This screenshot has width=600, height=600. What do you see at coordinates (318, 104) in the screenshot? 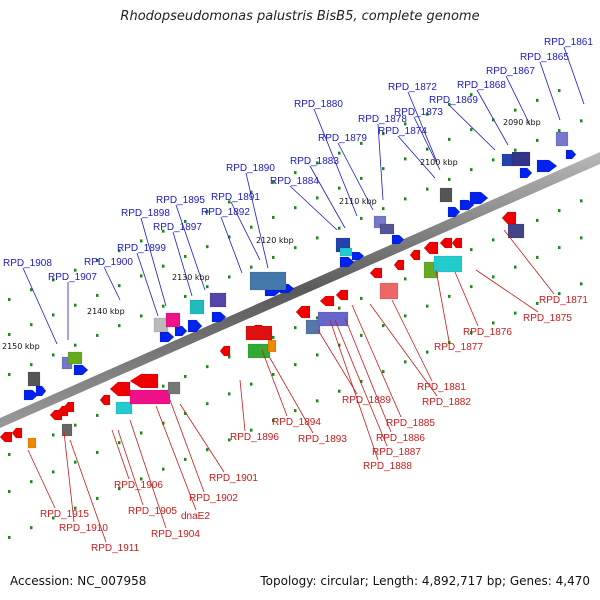
I see `gene-label: RPD_1880` at bounding box center [318, 104].